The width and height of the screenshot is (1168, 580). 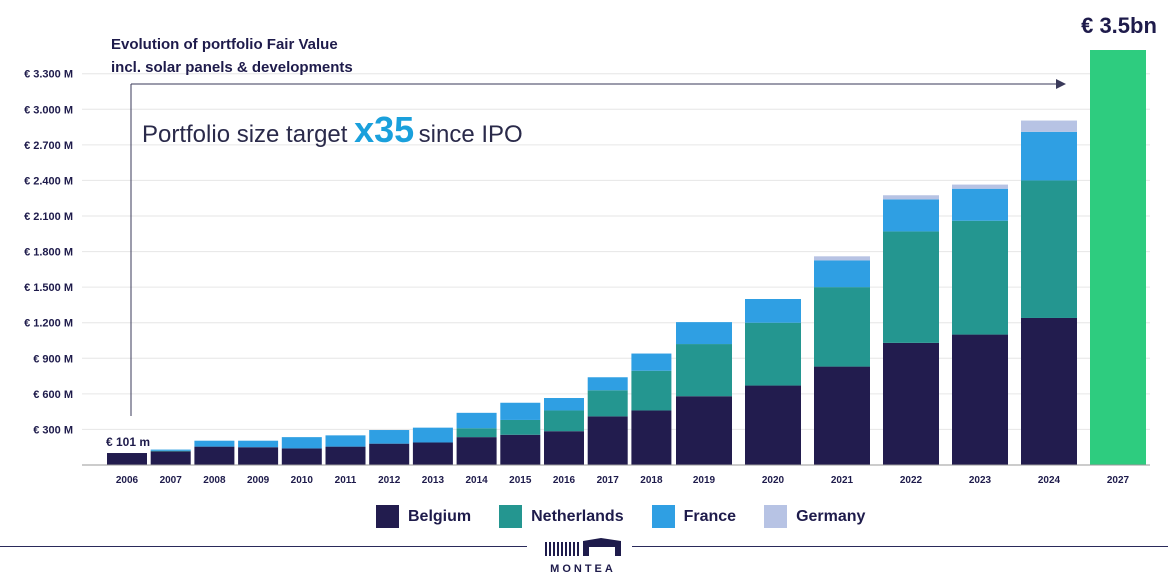 I want to click on bar-segment-france-2024, so click(x=1049, y=156).